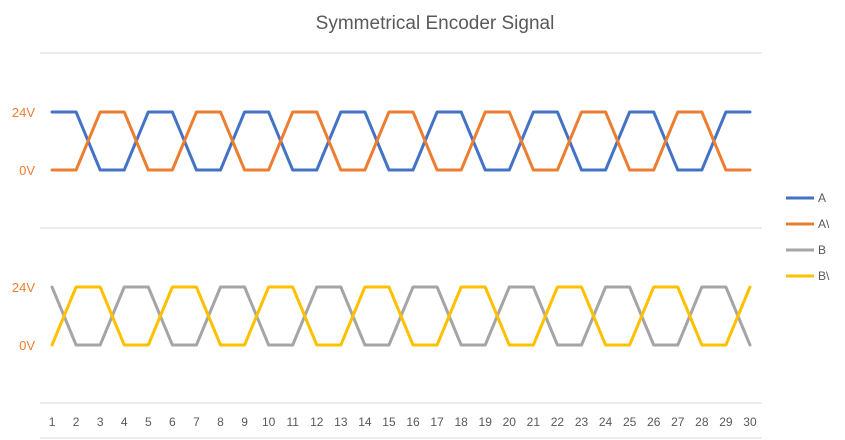  Describe the element at coordinates (100, 422) in the screenshot. I see `x-tick-label: 3` at that location.